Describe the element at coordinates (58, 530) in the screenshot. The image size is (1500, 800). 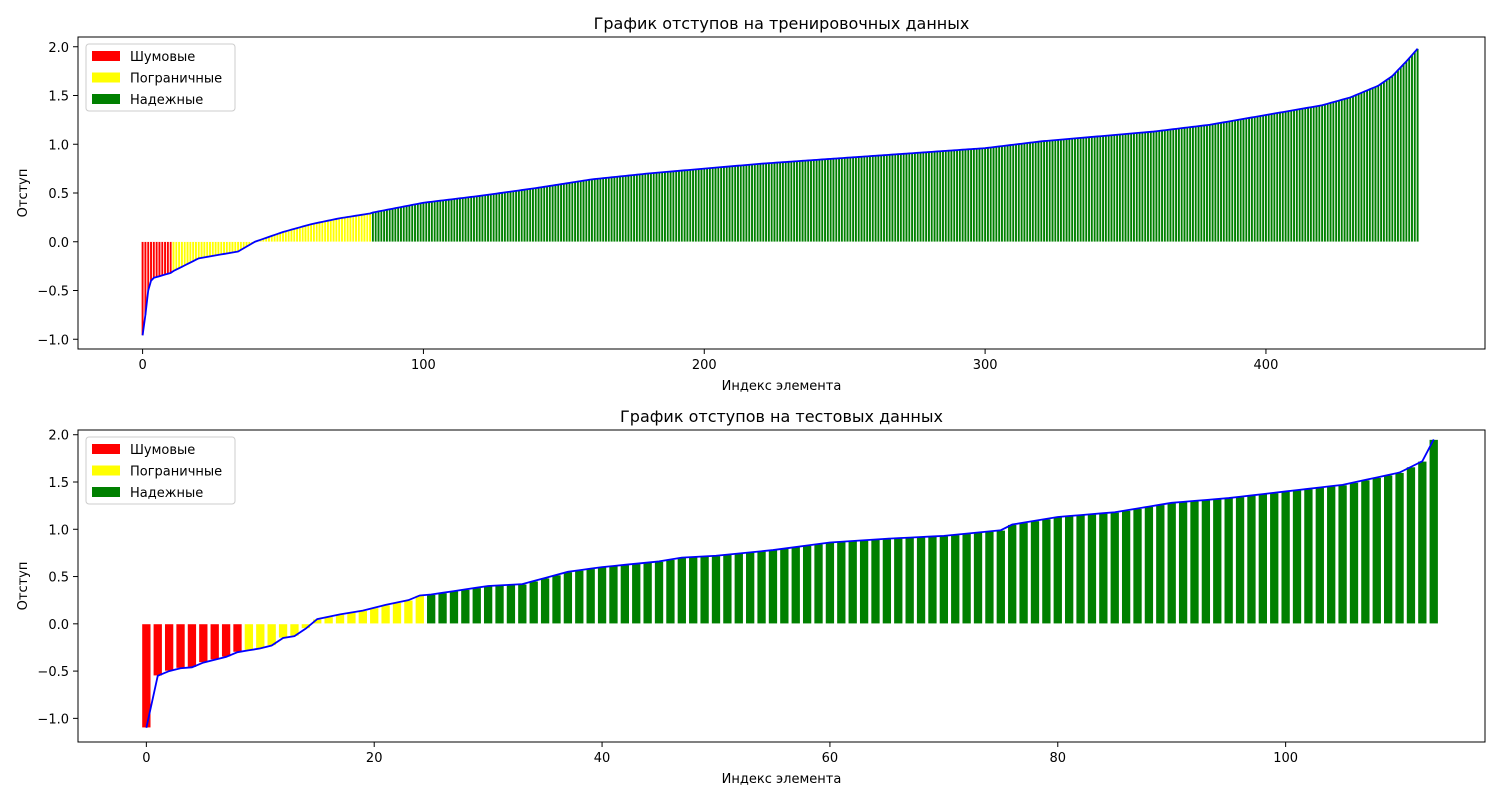
I see `y-tick-label: 1.0` at that location.